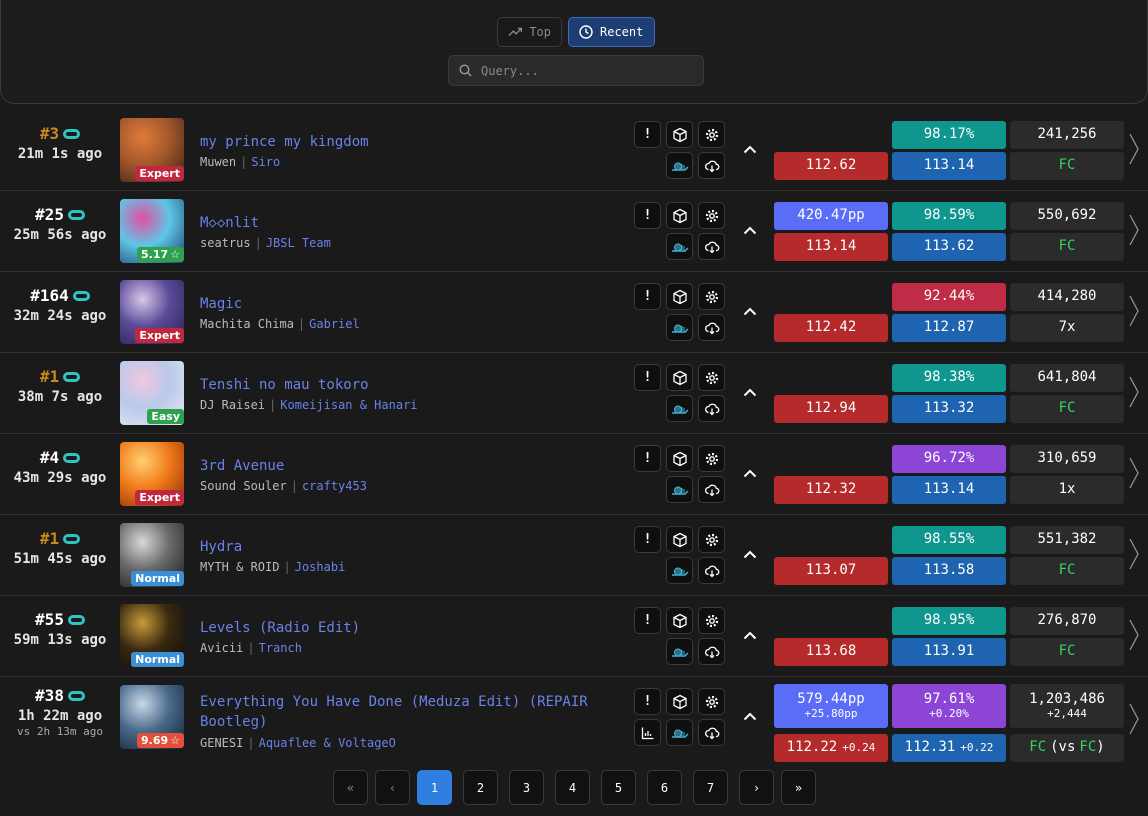 The height and width of the screenshot is (816, 1148). I want to click on rank-number: #38, so click(49, 695).